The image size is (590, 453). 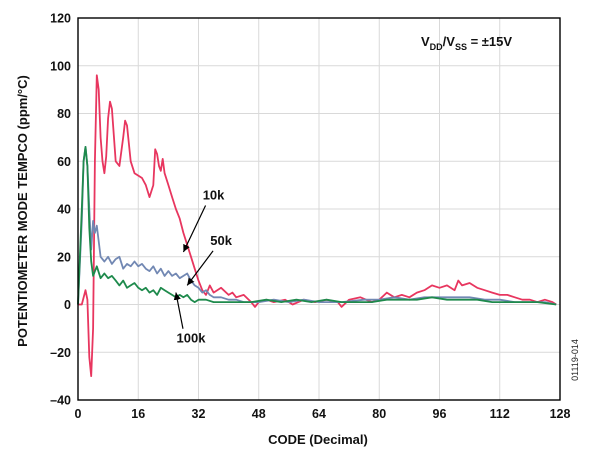 What do you see at coordinates (192, 338) in the screenshot?
I see `annotation-label-100k: 100k` at bounding box center [192, 338].